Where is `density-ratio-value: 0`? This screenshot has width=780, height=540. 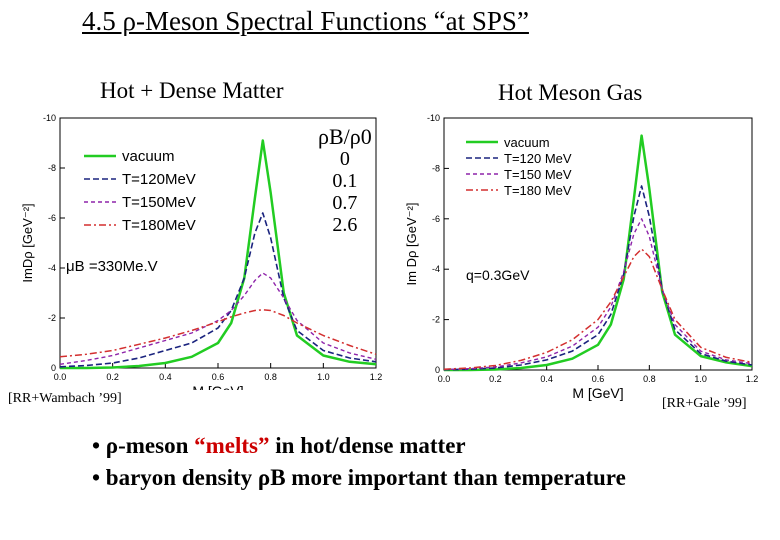
density-ratio-value: 0 is located at coordinates (344, 159).